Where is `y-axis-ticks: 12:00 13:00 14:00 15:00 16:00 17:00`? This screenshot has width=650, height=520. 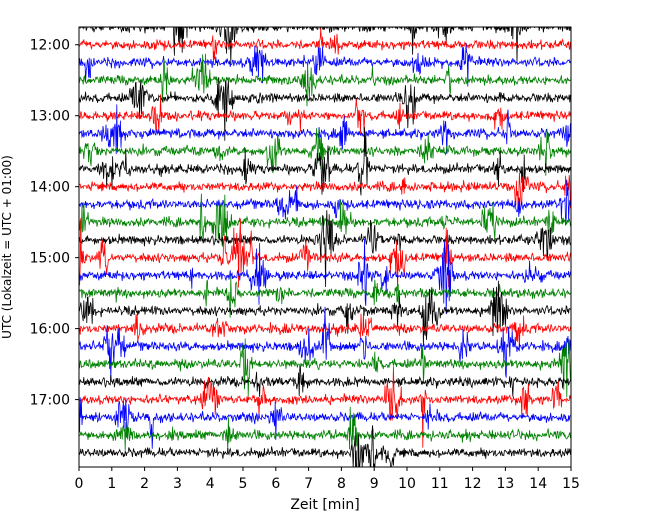
y-axis-ticks: 12:00 13:00 14:00 15:00 16:00 17:00 is located at coordinates (54, 223).